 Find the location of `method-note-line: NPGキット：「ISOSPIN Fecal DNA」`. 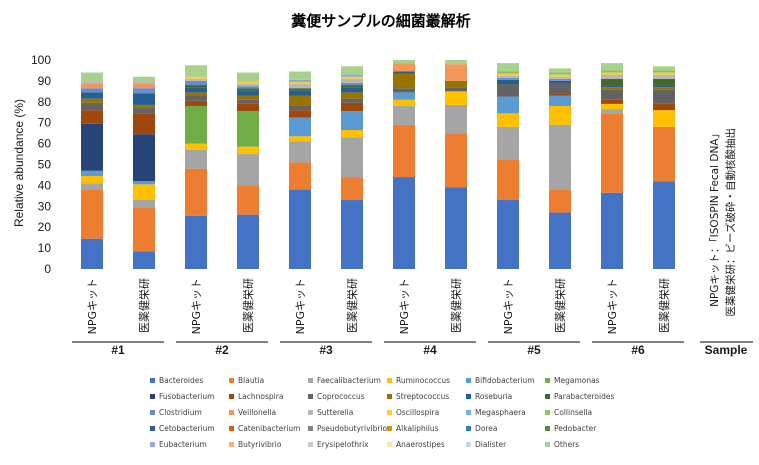

method-note-line: NPGキット：「ISOSPIN Fecal DNA」 is located at coordinates (715, 217).